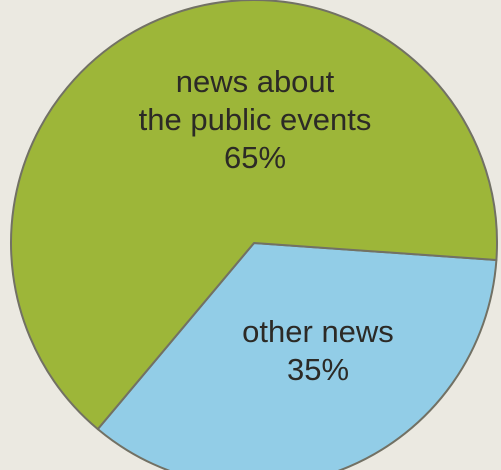 This screenshot has height=470, width=501. I want to click on slice-label: the public events, so click(255, 119).